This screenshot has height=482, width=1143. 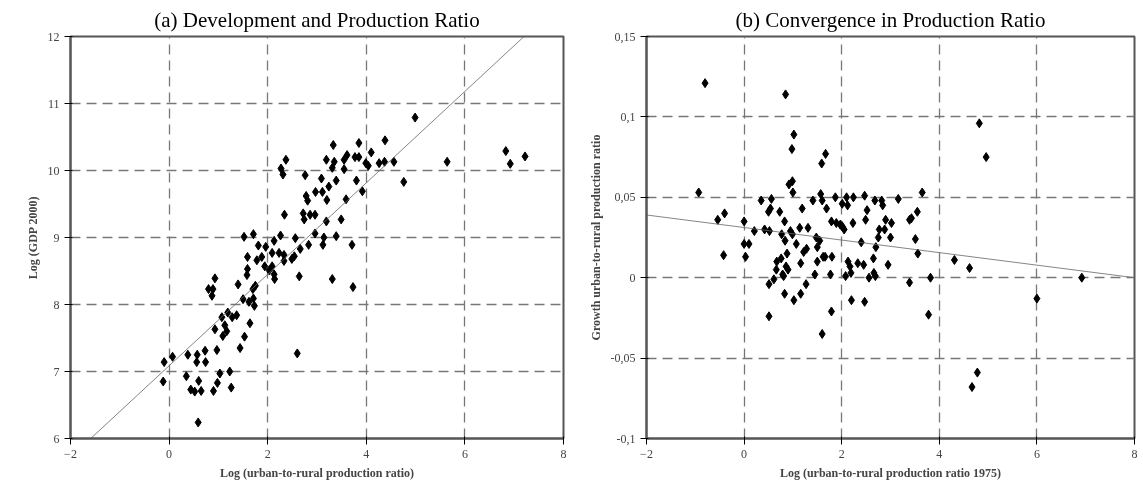 I want to click on y-tick-label: -0,1, so click(x=626, y=438).